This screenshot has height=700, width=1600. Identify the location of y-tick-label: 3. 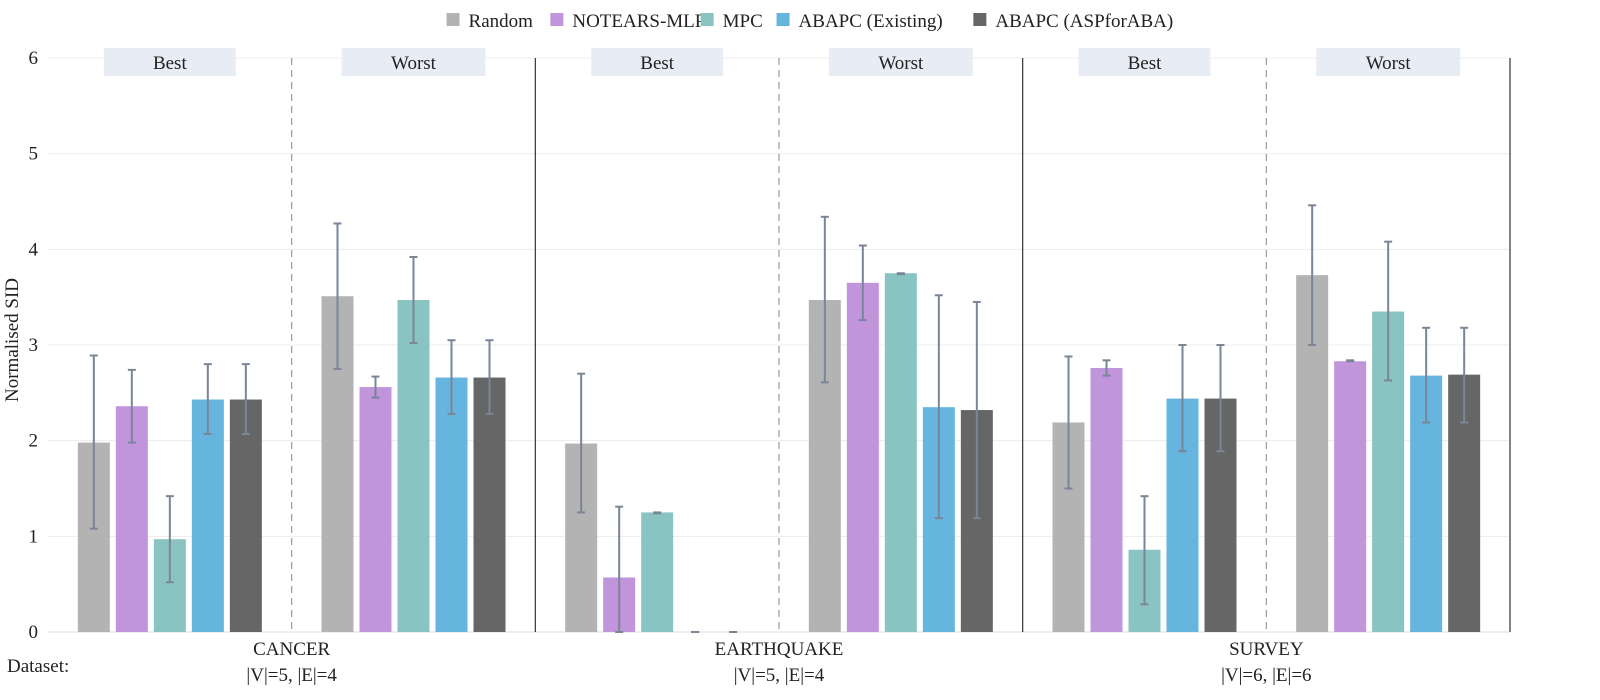
(34, 345).